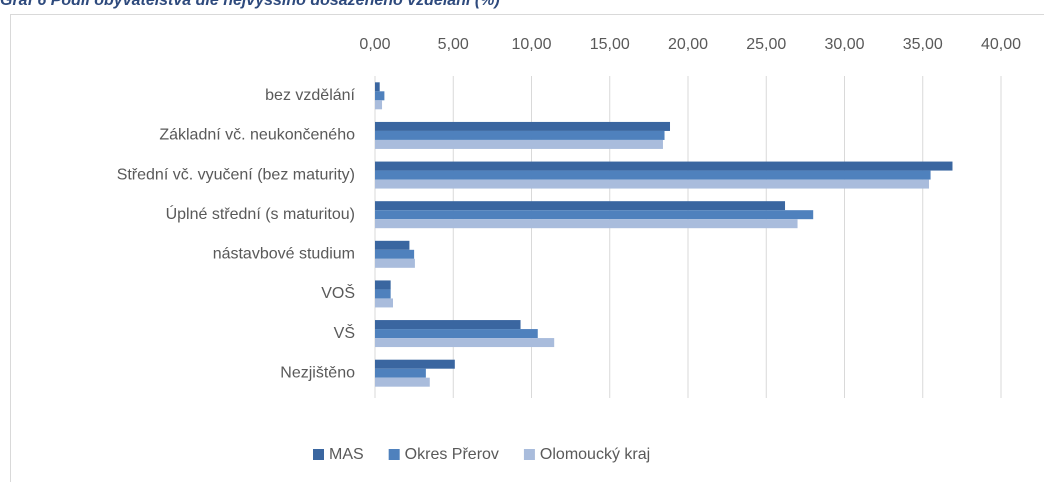 The width and height of the screenshot is (1044, 482). Describe the element at coordinates (923, 44) in the screenshot. I see `x-tick-label: 35,00` at that location.